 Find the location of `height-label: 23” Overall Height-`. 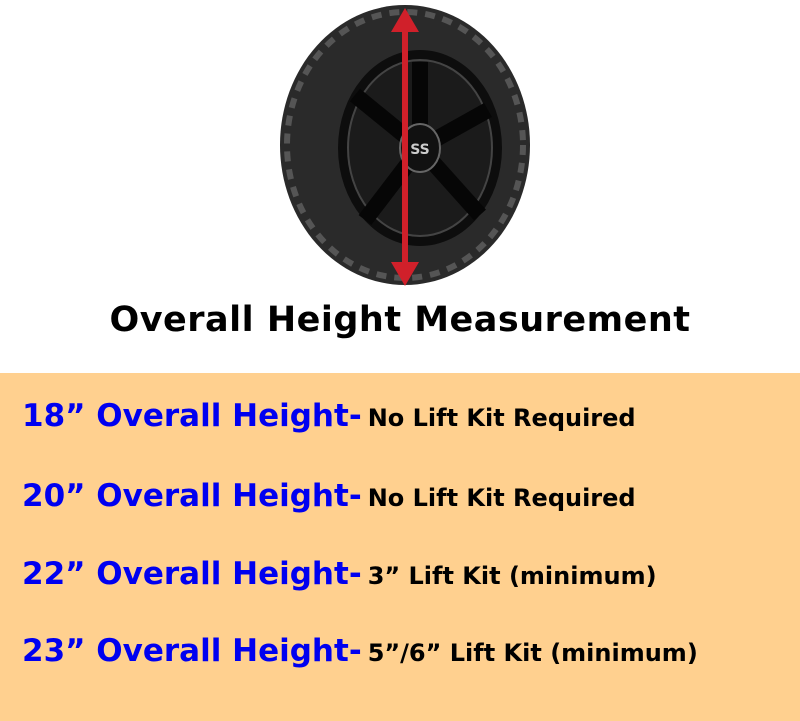

height-label: 23” Overall Height- is located at coordinates (192, 651).